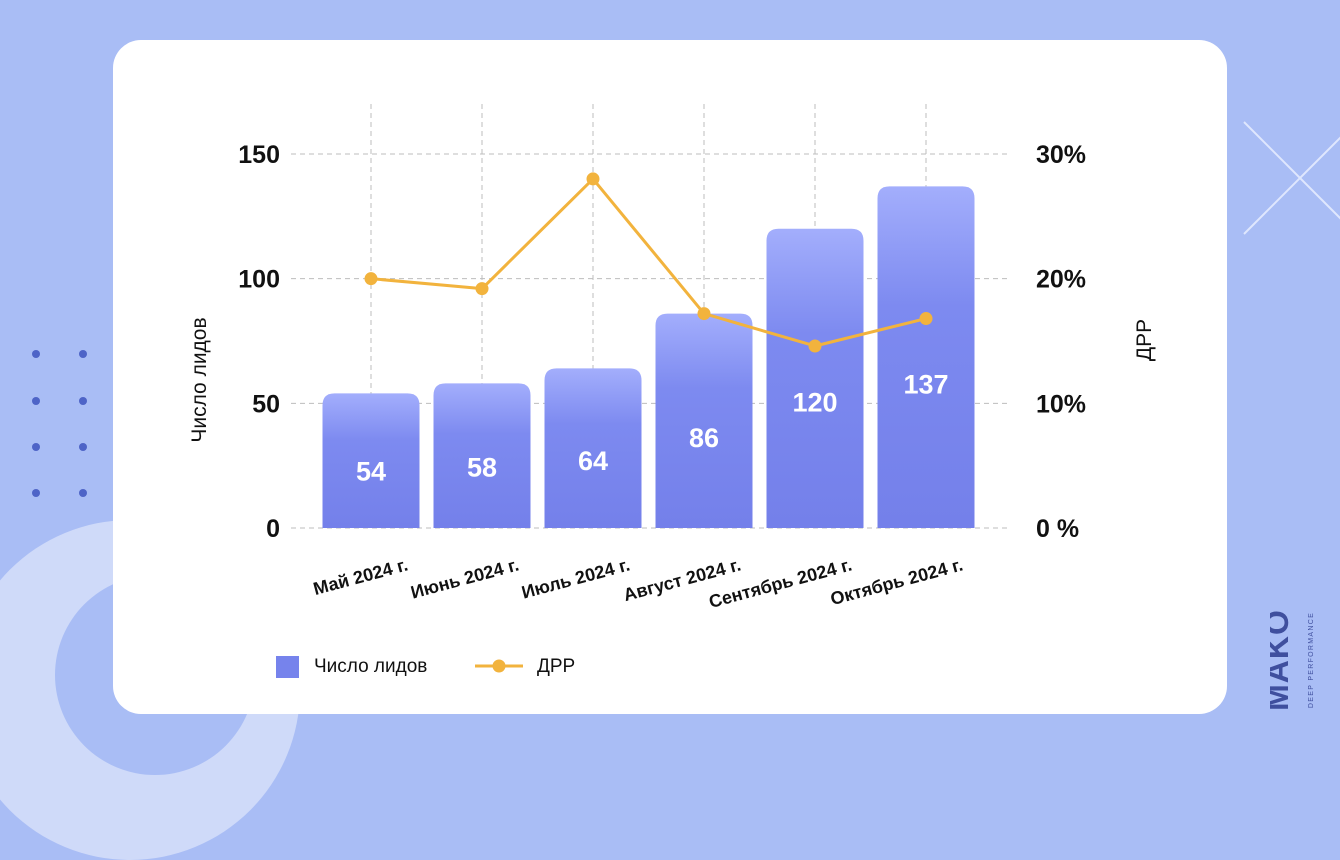  Describe the element at coordinates (259, 155) in the screenshot. I see `y-tick-label-left: 150` at that location.